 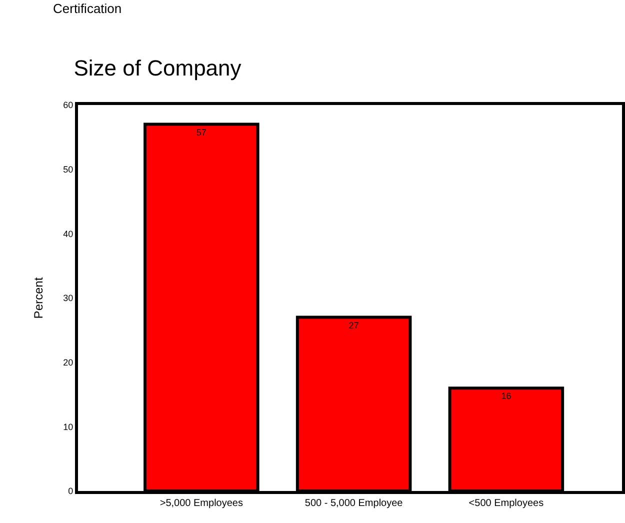 I want to click on data-label: 57, so click(x=201, y=132).